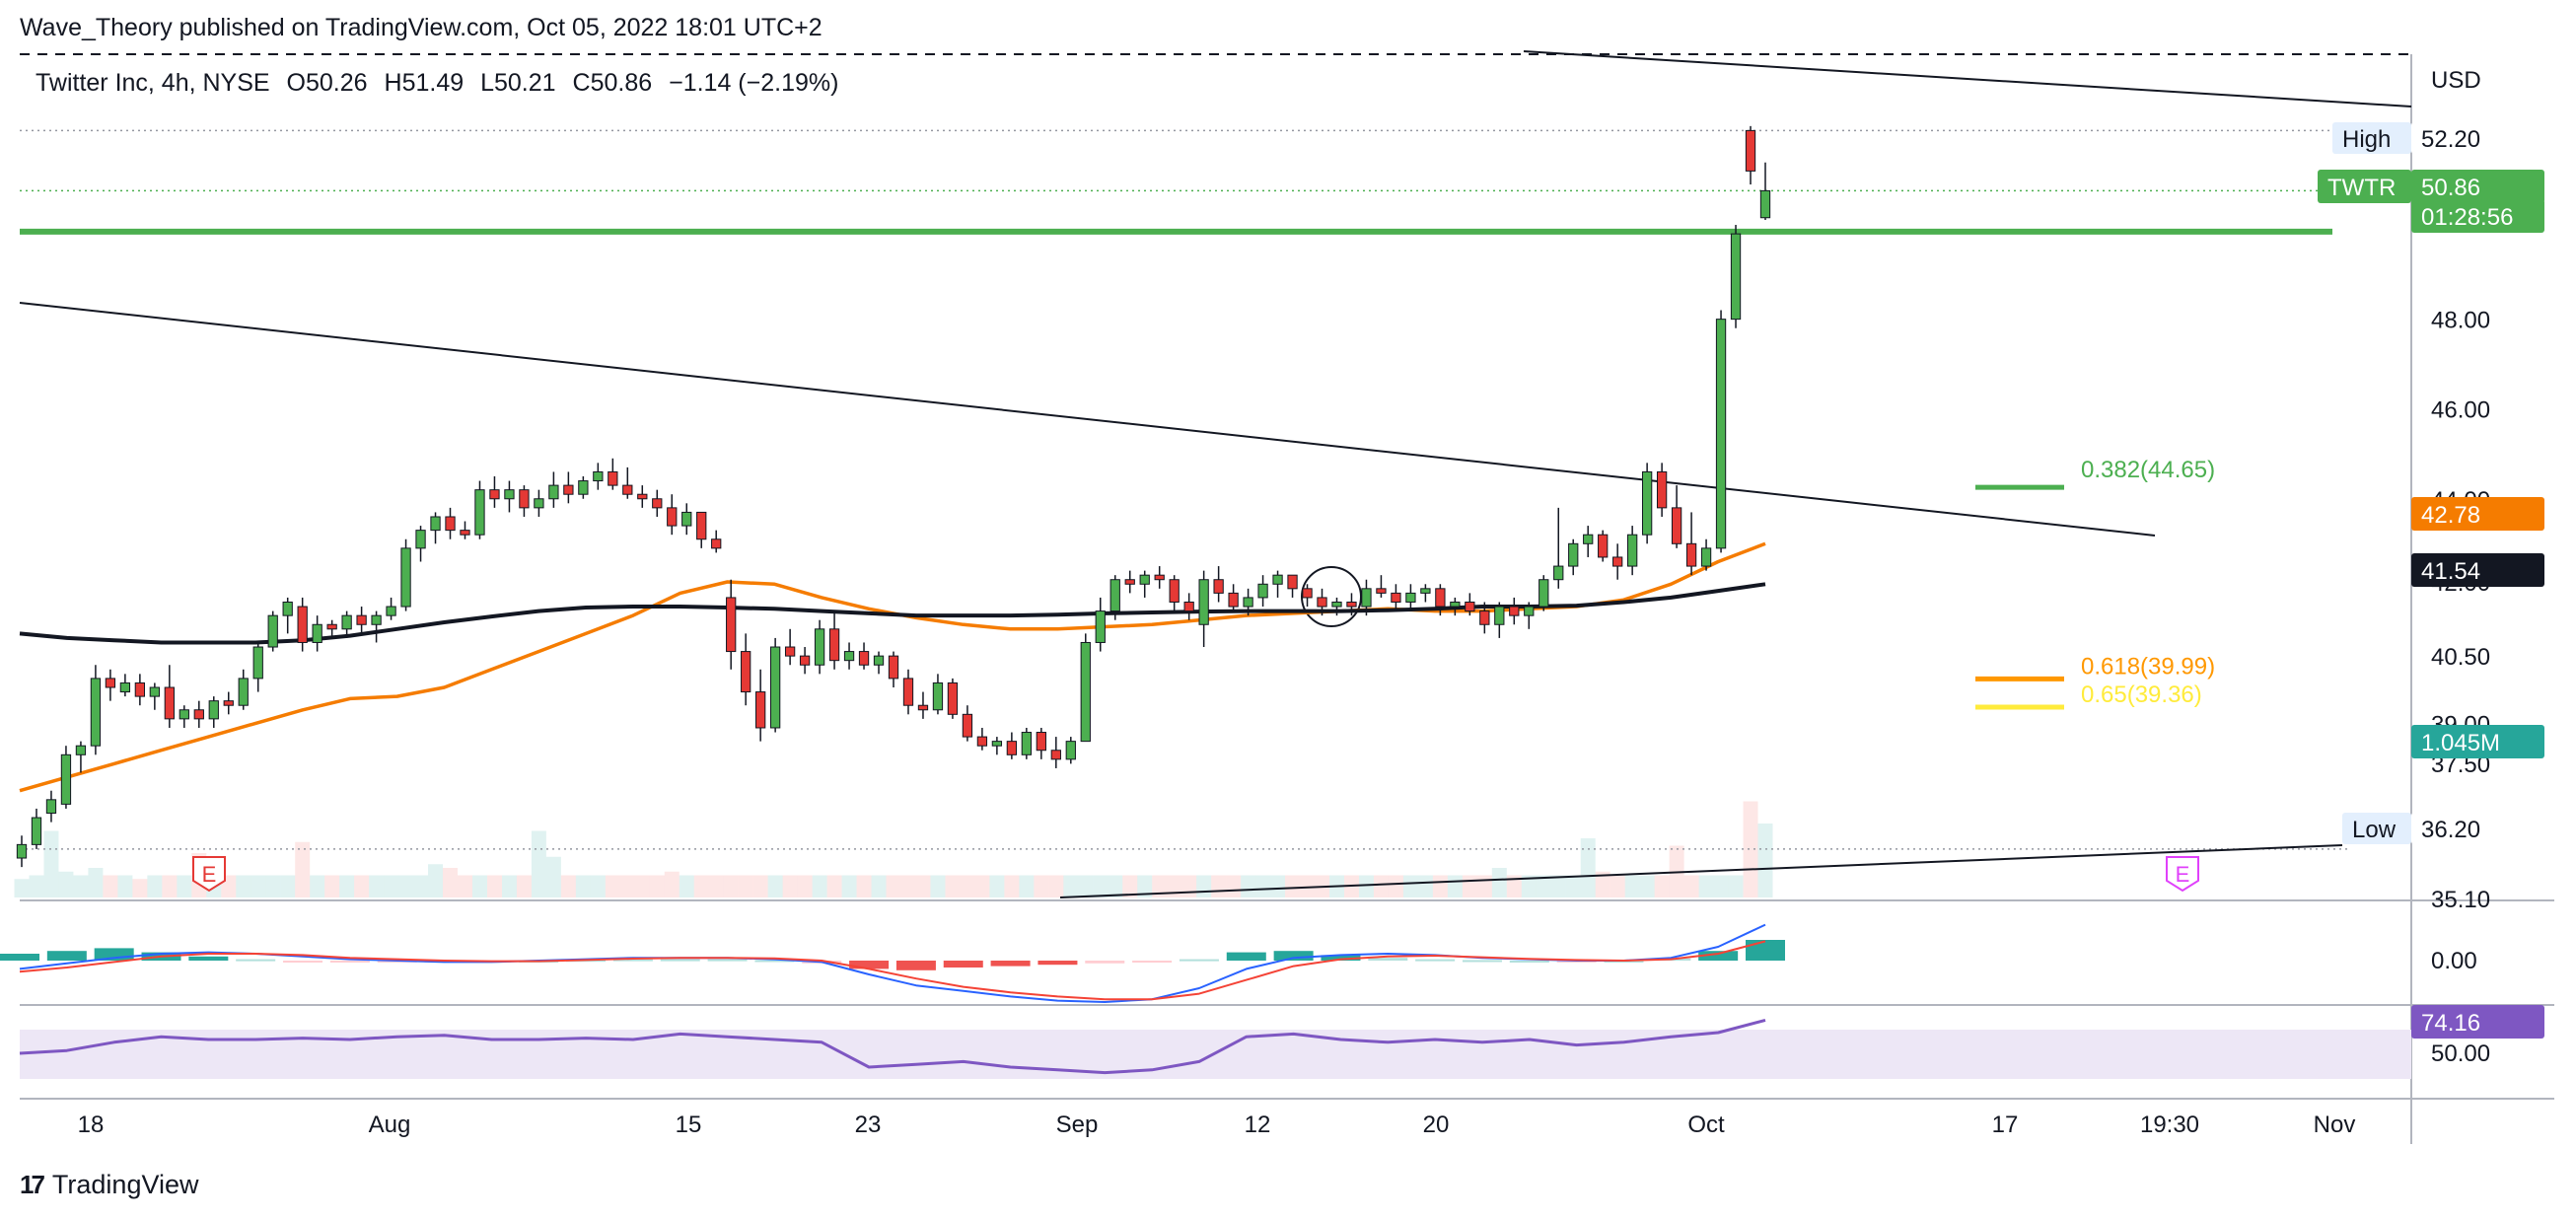  What do you see at coordinates (2478, 514) in the screenshot?
I see `ema-fast-tag: 42.78` at bounding box center [2478, 514].